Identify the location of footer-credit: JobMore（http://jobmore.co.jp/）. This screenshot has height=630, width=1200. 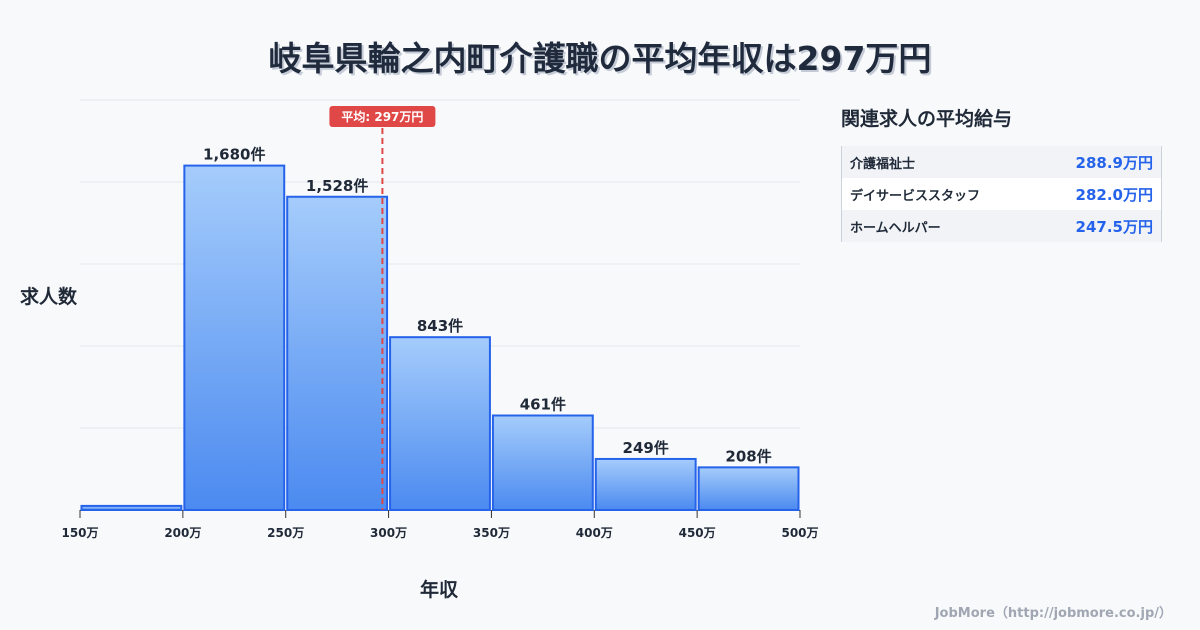
(1053, 613).